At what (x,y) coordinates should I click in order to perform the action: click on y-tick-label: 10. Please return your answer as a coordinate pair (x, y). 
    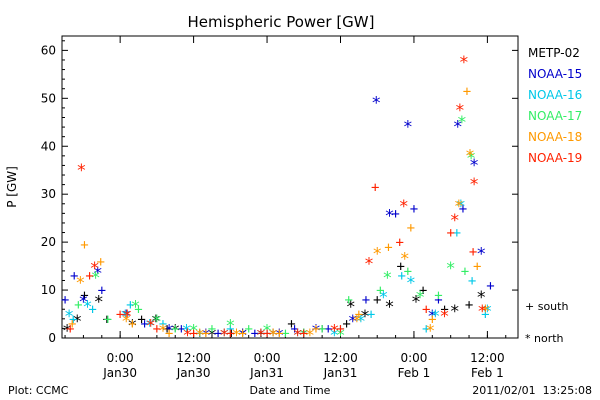
    Looking at the image, I should click on (48, 290).